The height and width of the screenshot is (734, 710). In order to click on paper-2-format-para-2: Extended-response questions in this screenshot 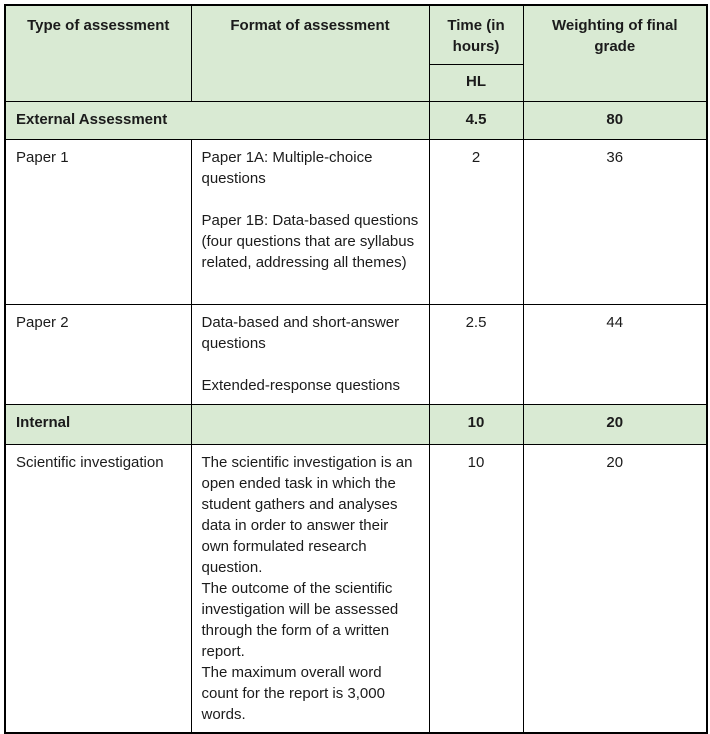, I will do `click(300, 385)`.